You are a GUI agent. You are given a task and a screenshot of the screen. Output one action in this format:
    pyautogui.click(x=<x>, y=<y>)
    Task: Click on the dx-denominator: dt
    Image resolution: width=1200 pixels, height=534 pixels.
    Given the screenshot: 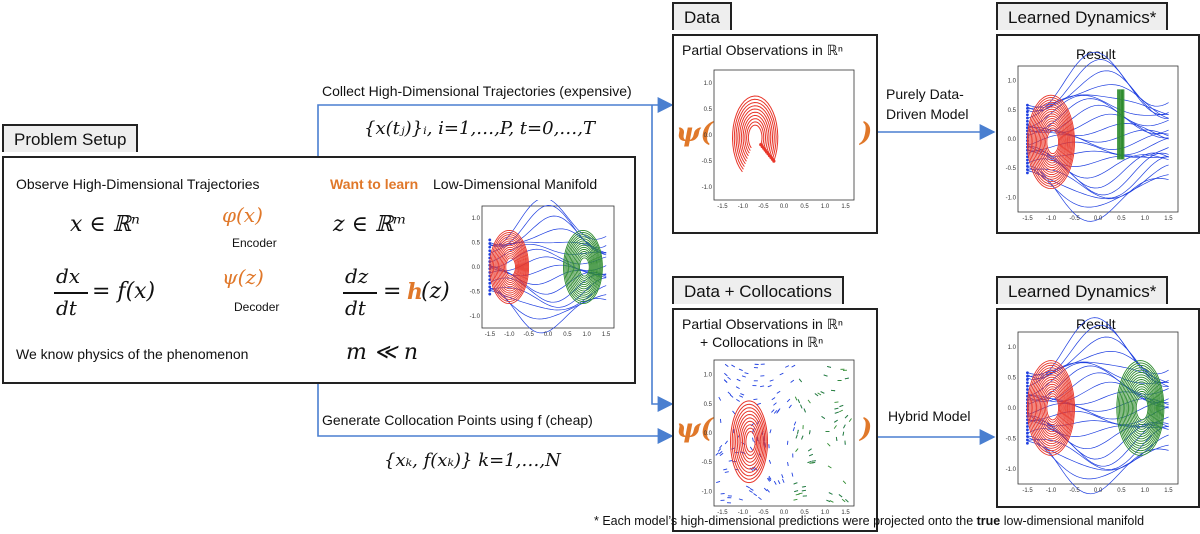 What is the action you would take?
    pyautogui.click(x=66, y=308)
    